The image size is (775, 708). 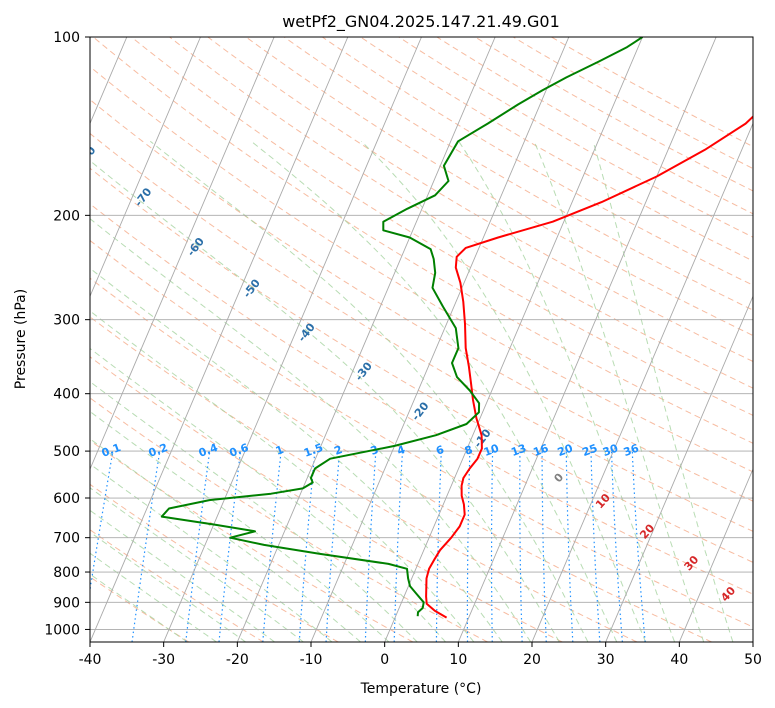 I want to click on x-tick-label: 0, so click(x=384, y=660).